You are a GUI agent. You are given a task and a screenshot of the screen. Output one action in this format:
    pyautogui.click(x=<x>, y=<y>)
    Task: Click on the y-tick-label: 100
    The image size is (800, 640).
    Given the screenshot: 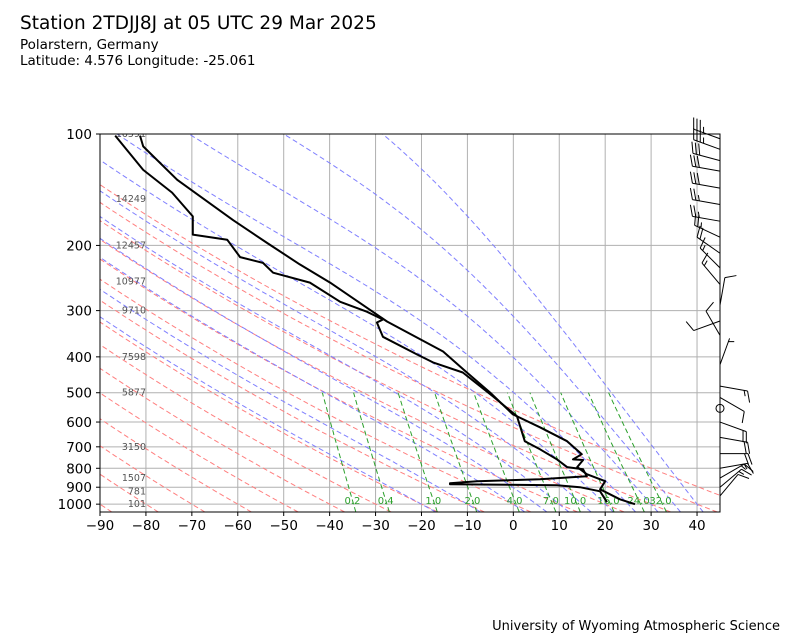 What is the action you would take?
    pyautogui.click(x=79, y=135)
    